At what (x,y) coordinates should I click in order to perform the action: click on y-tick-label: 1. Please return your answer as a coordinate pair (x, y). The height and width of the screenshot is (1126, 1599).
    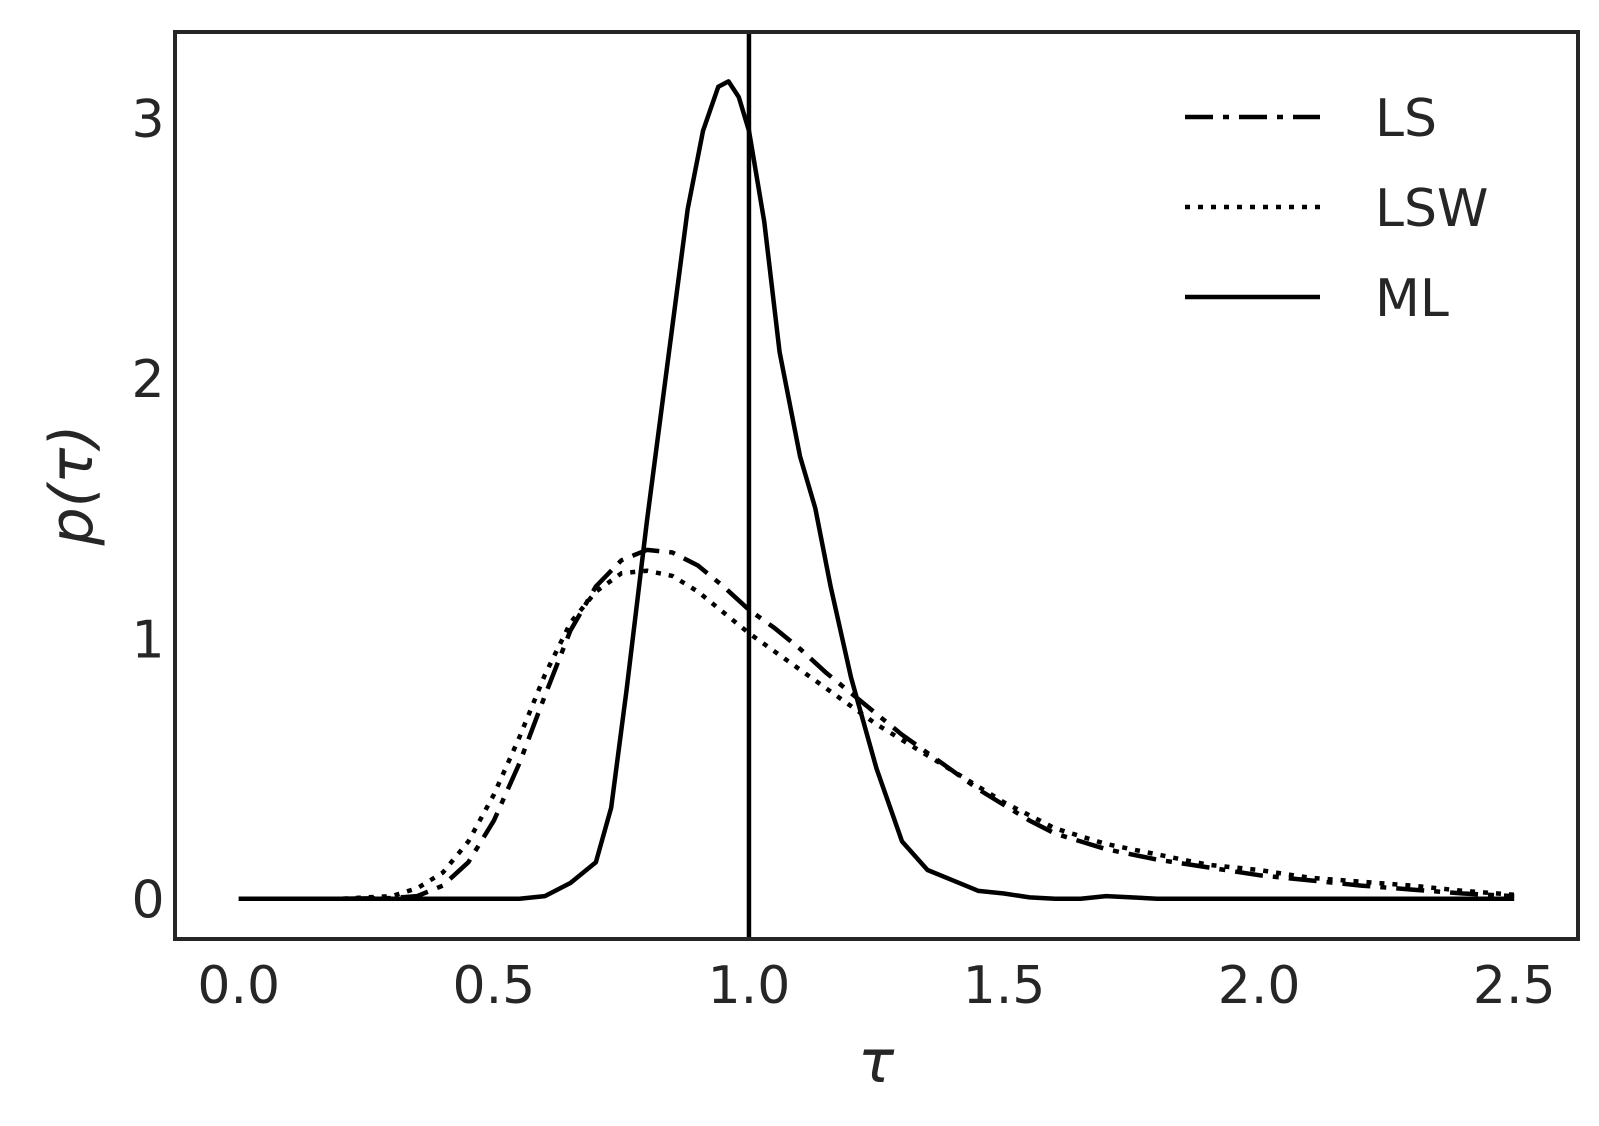
    Looking at the image, I should click on (147, 640).